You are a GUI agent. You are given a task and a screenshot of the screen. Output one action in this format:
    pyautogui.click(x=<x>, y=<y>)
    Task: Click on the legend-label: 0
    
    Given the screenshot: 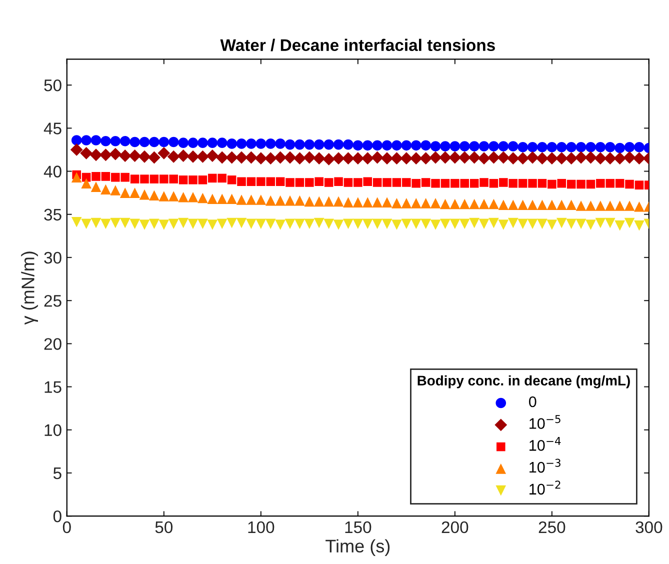 What is the action you would take?
    pyautogui.click(x=532, y=402)
    